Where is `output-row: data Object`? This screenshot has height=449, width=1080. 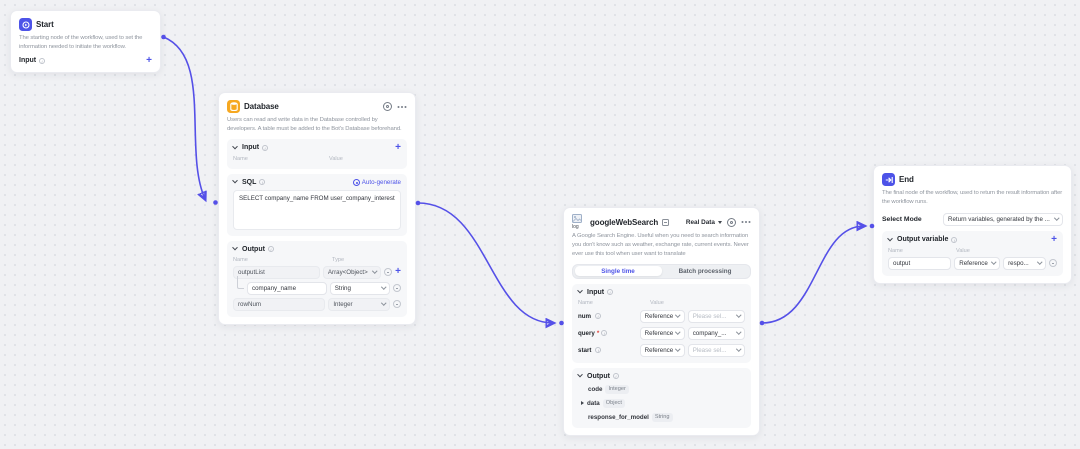
output-row: data Object is located at coordinates (661, 403).